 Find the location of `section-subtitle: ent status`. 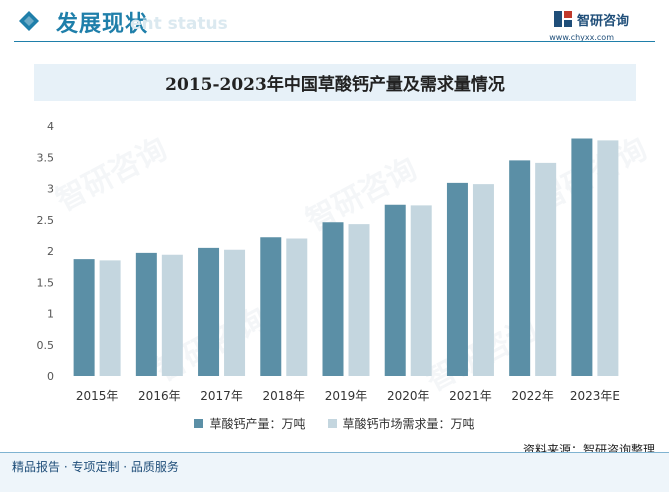

section-subtitle: ent status is located at coordinates (179, 24).